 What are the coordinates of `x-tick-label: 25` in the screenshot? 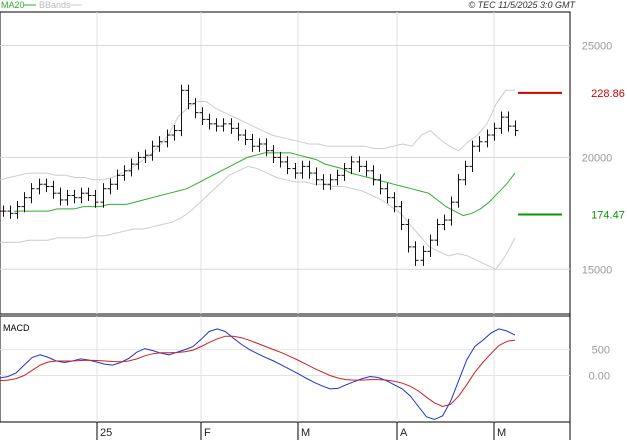 It's located at (106, 433).